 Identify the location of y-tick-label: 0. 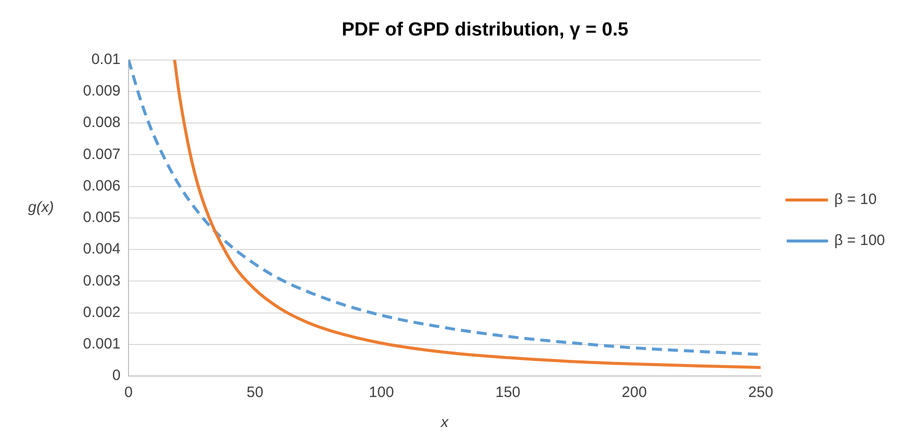
(116, 375).